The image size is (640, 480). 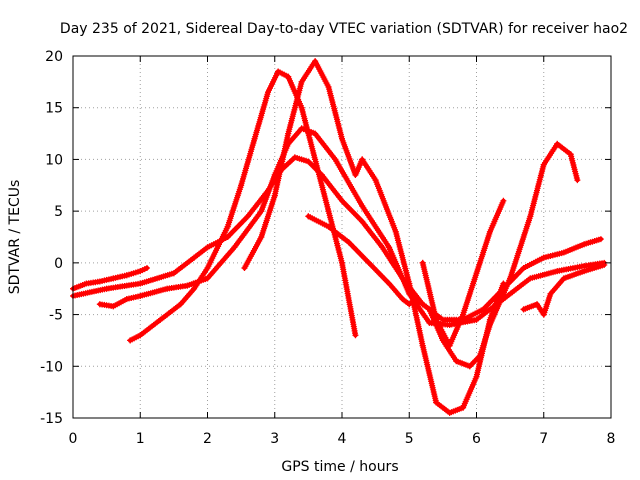 I want to click on y-tick-label: -5, so click(x=56, y=316).